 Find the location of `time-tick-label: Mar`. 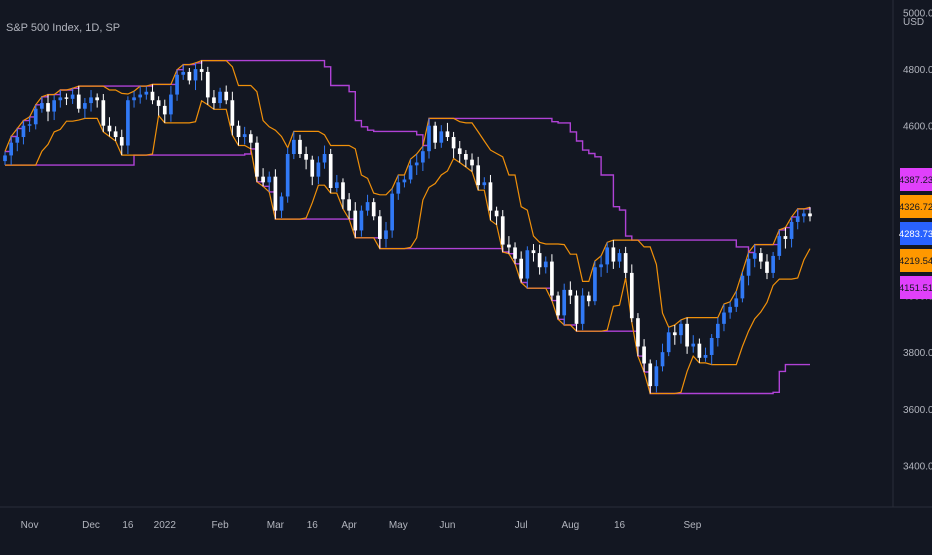

time-tick-label: Mar is located at coordinates (276, 525).